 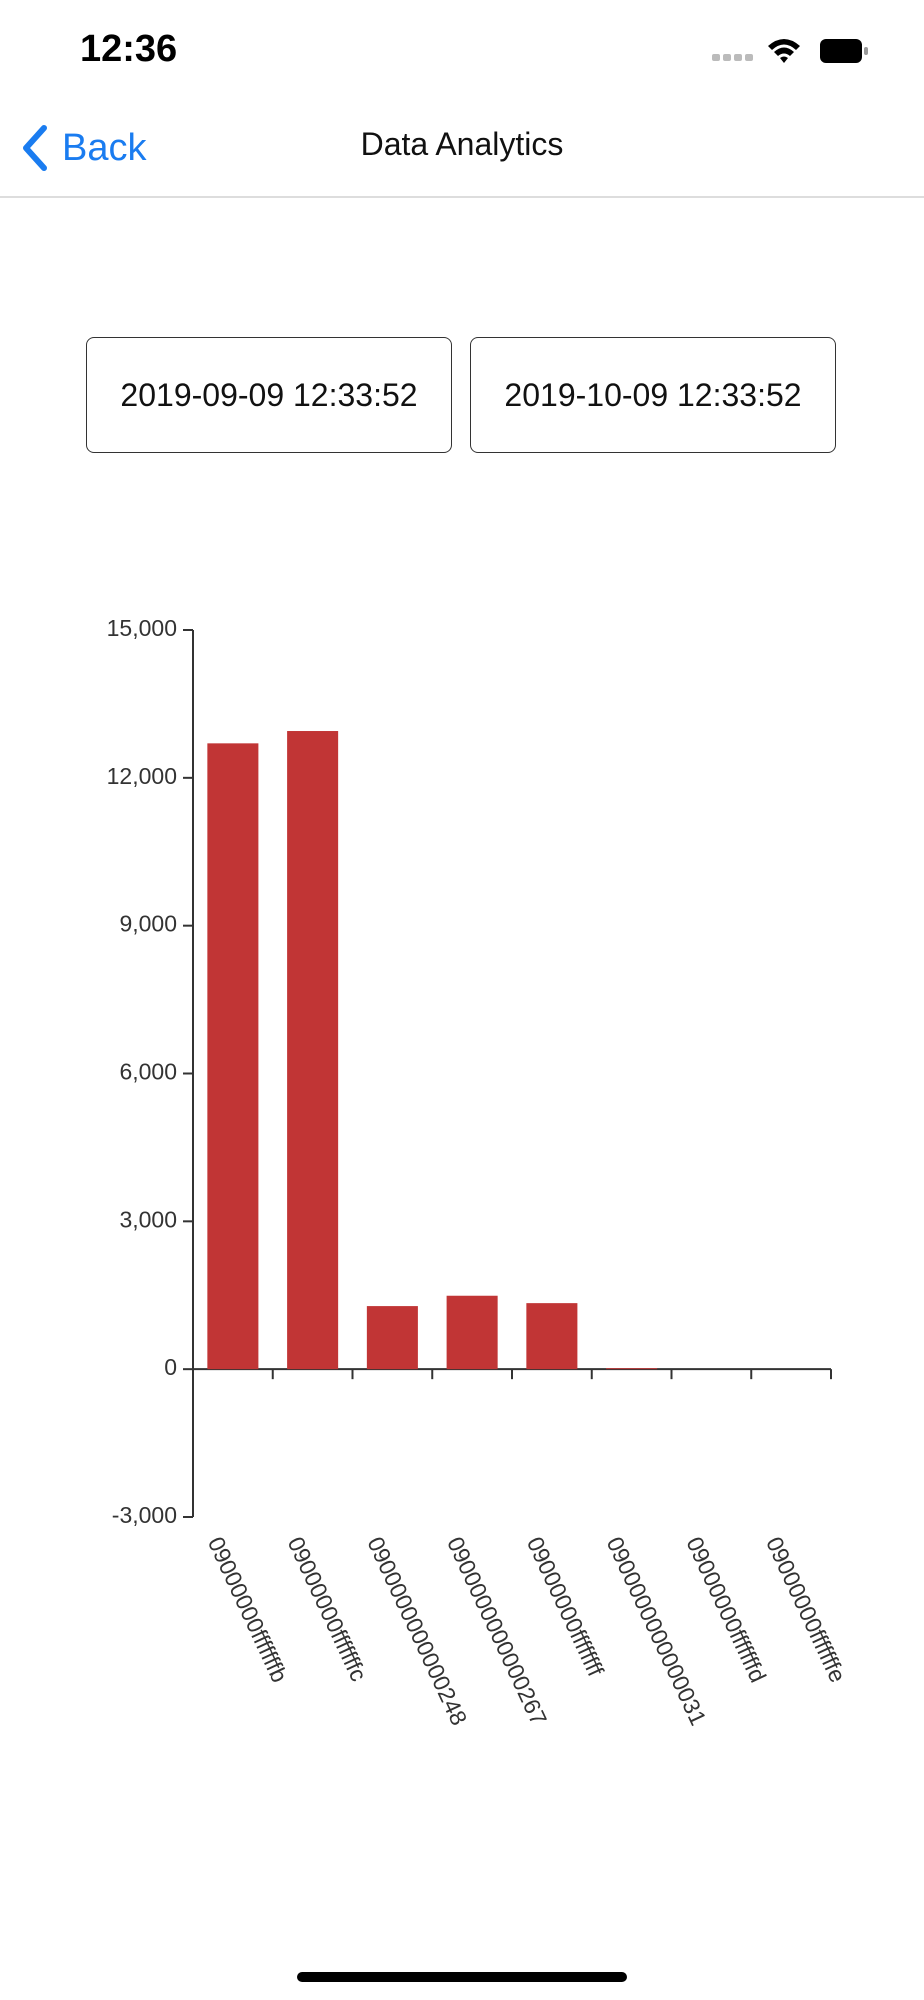 What do you see at coordinates (806, 1610) in the screenshot?
I see `x-tick-label: 09000000fffffffe` at bounding box center [806, 1610].